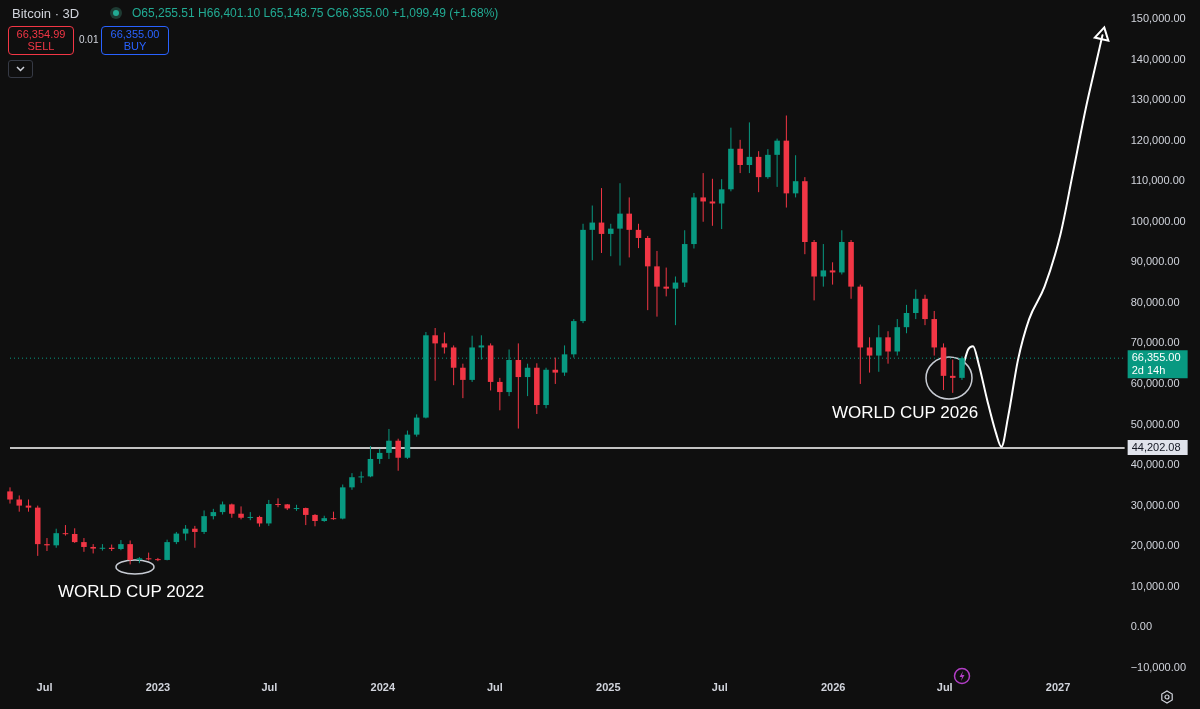  What do you see at coordinates (1158, 220) in the screenshot?
I see `y-tick-label: 100,000.00` at bounding box center [1158, 220].